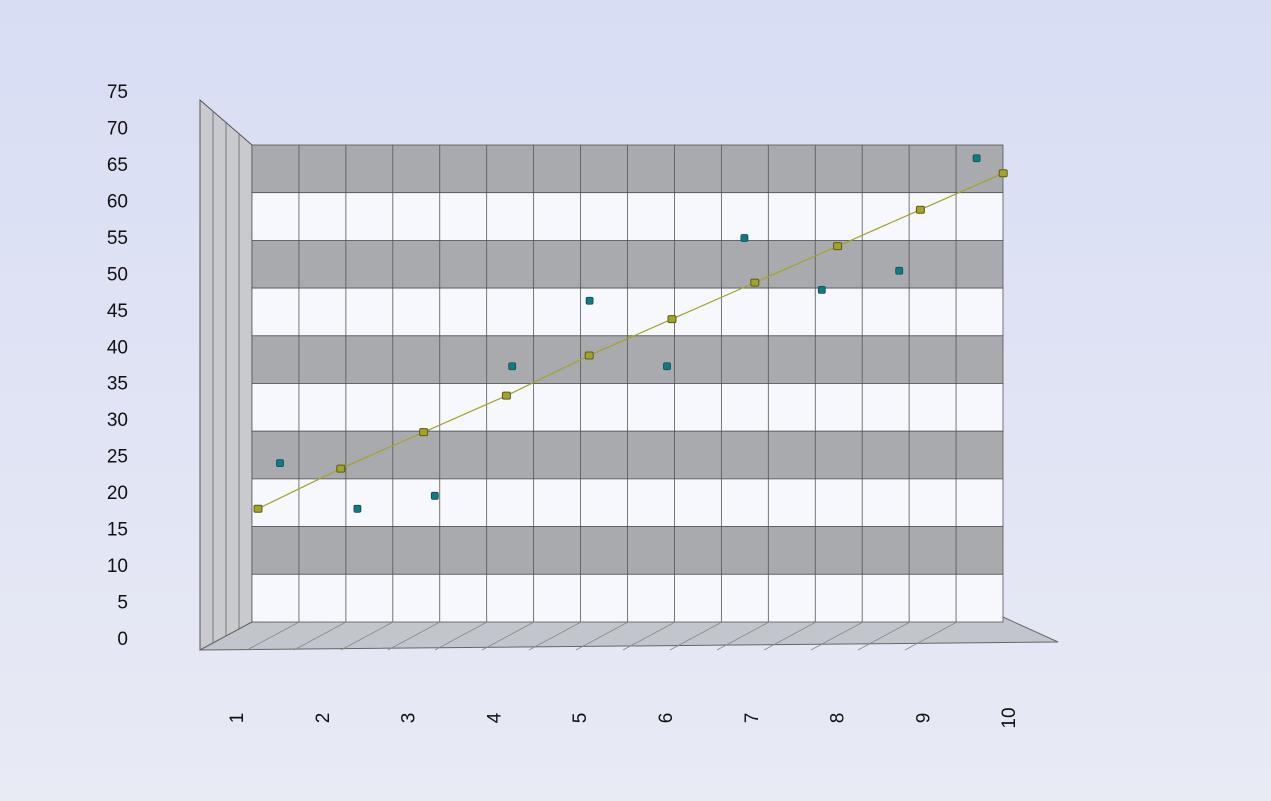 The height and width of the screenshot is (801, 1271). What do you see at coordinates (237, 718) in the screenshot?
I see `x-tick-label: 1` at bounding box center [237, 718].